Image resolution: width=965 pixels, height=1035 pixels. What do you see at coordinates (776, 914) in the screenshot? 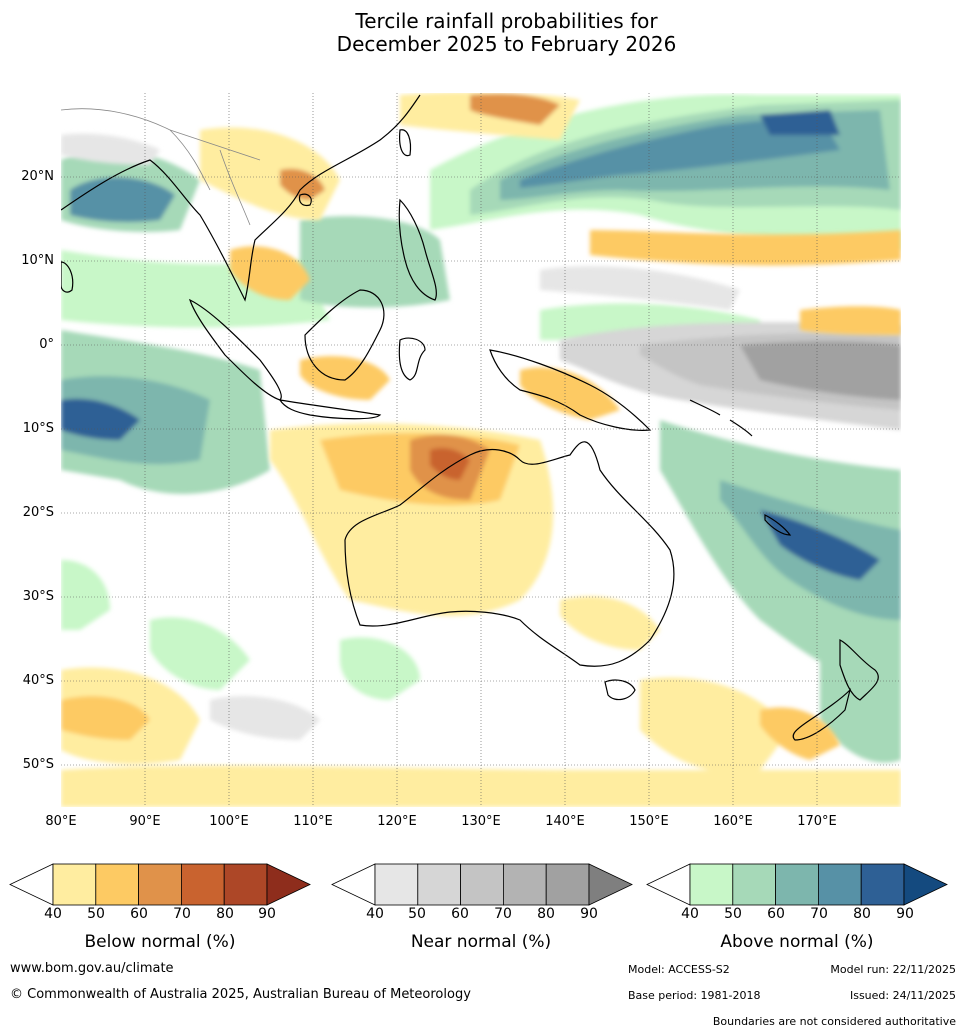
I see `cb-above-tick-60: 60` at bounding box center [776, 914].